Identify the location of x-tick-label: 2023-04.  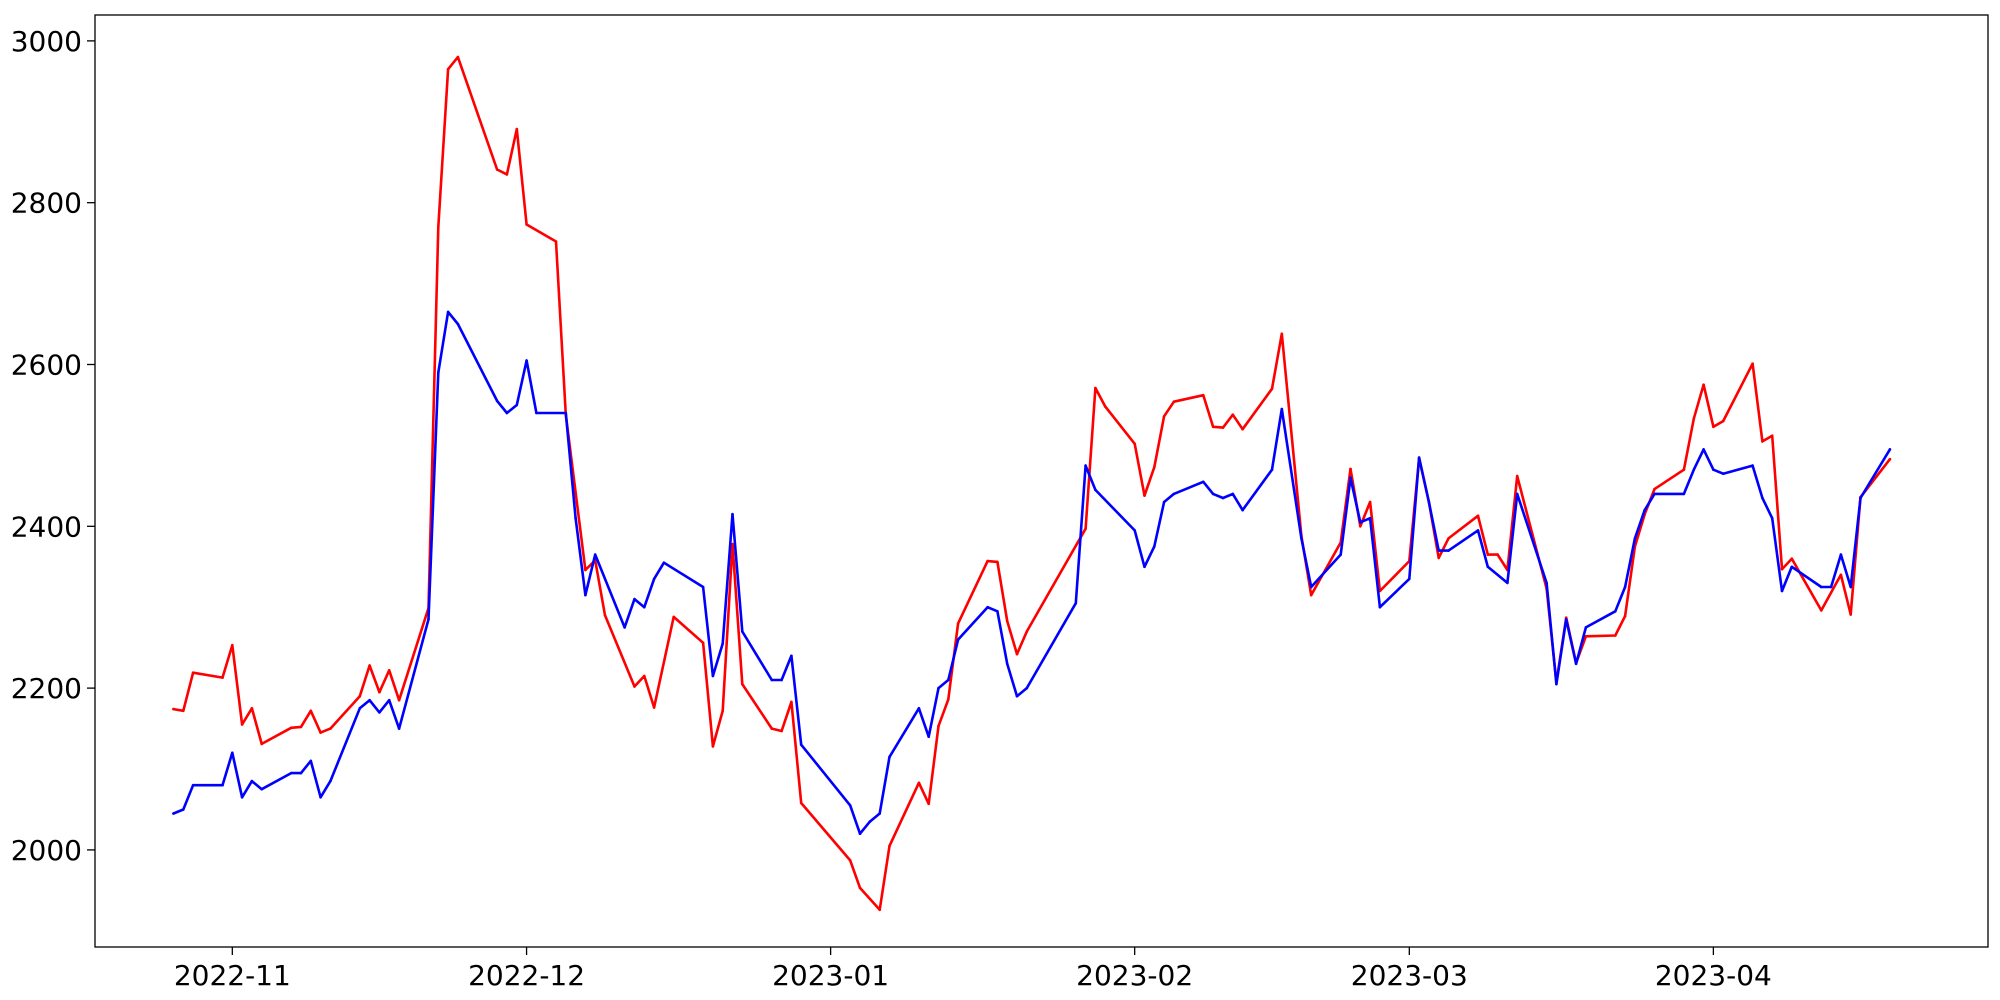
(1713, 975).